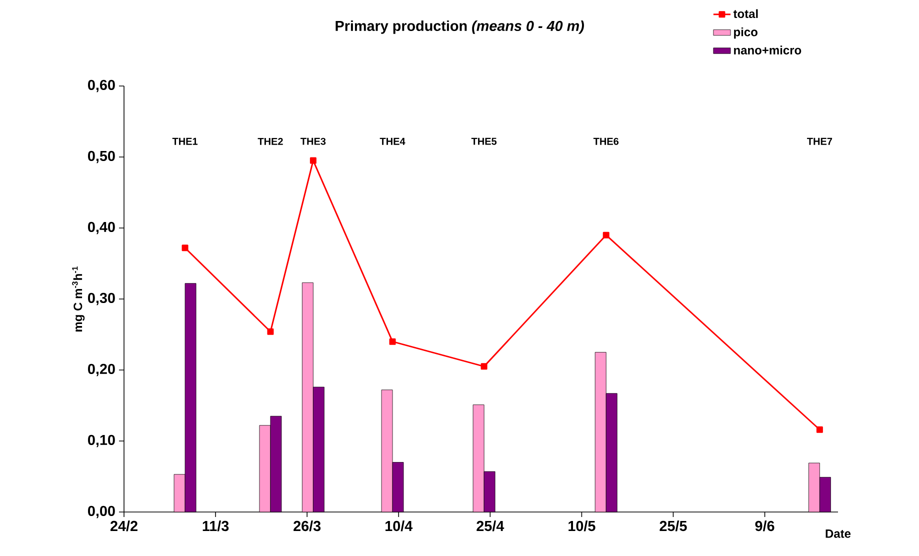  I want to click on y-axis-title: mg C m$^{-3}$h$^{-1}$, so click(78, 299).